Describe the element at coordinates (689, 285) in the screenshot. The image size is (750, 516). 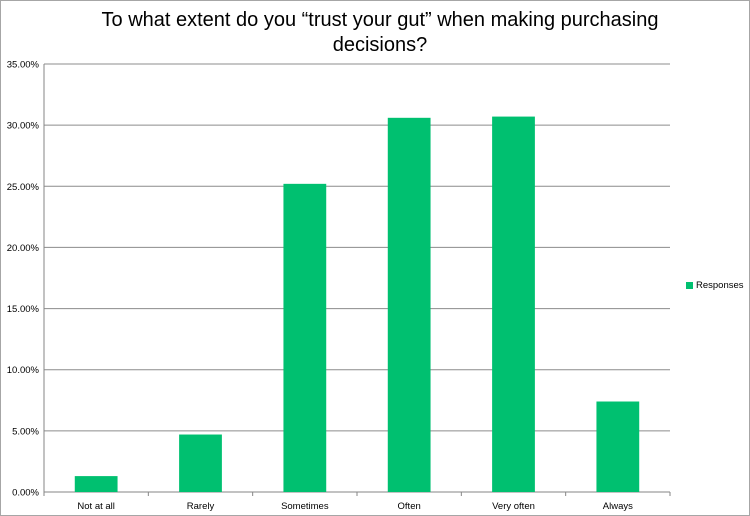
I see `legend-swatch` at that location.